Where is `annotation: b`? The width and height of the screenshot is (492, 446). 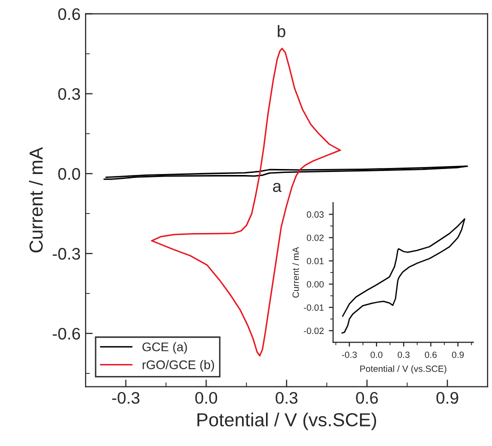
annotation: b is located at coordinates (282, 31).